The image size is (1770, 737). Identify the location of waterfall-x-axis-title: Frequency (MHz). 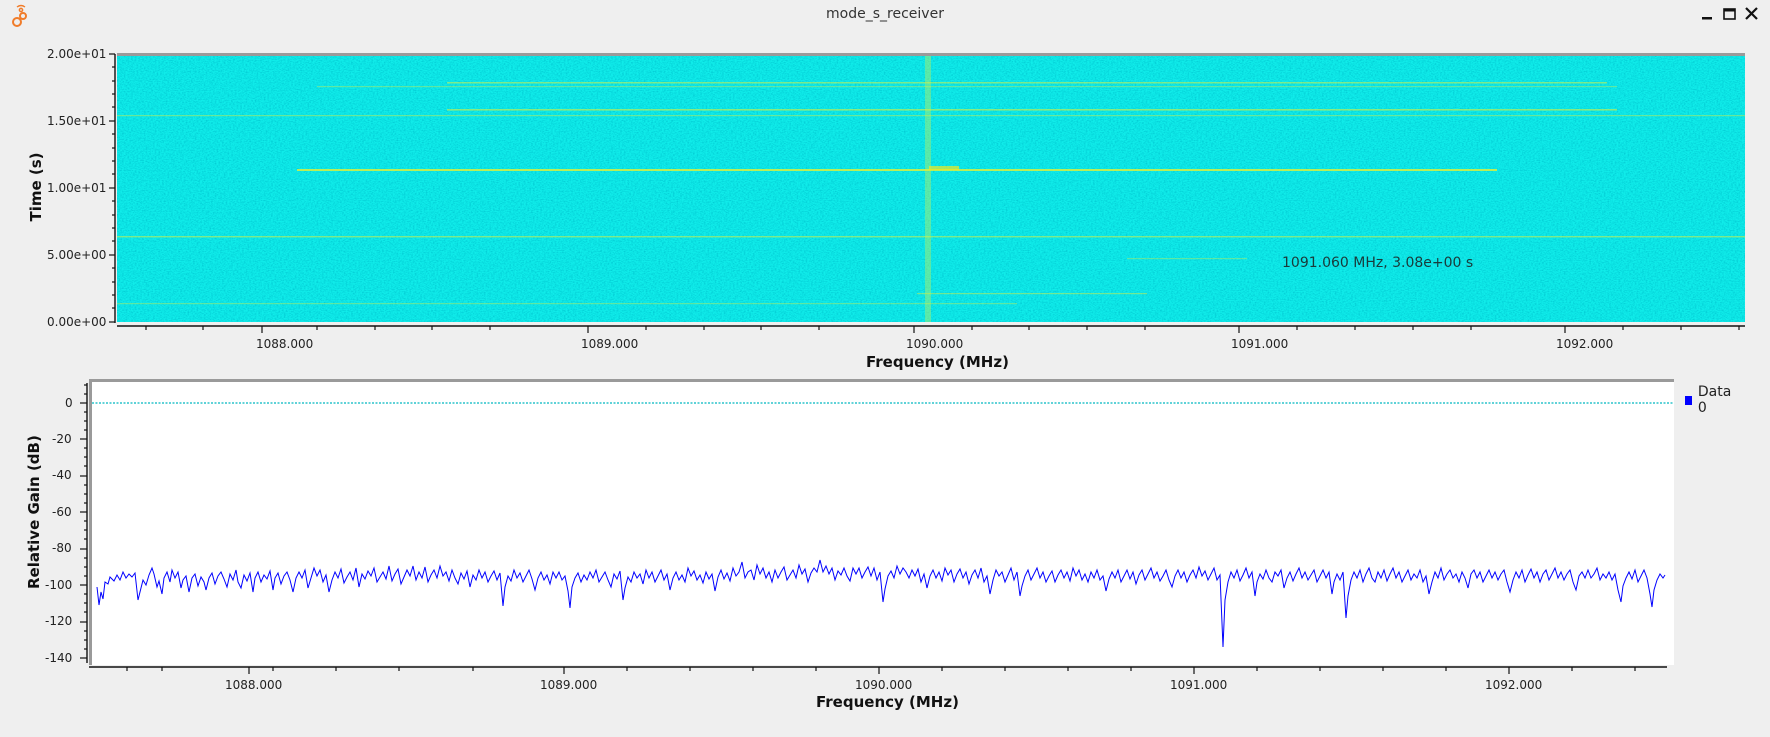
(937, 362).